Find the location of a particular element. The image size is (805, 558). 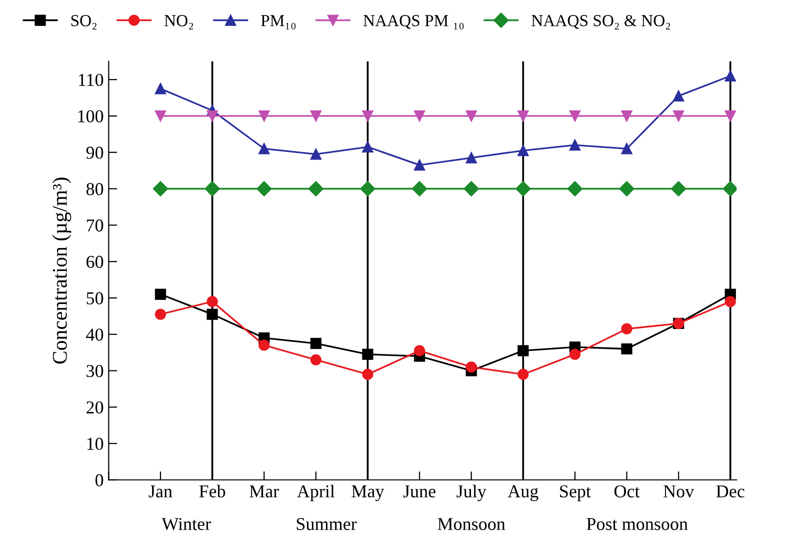

x-tick-label: Mar is located at coordinates (264, 491).